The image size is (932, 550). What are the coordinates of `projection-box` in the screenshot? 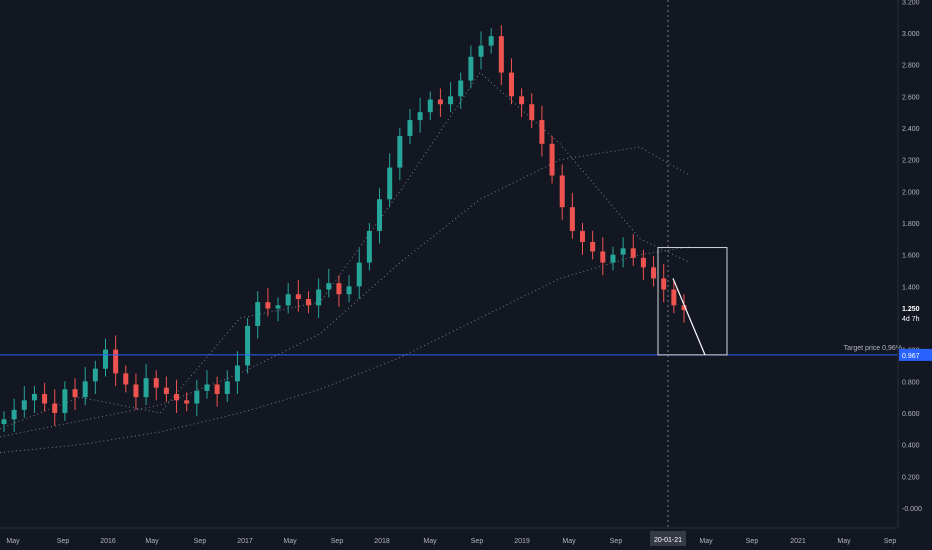 It's located at (692, 301).